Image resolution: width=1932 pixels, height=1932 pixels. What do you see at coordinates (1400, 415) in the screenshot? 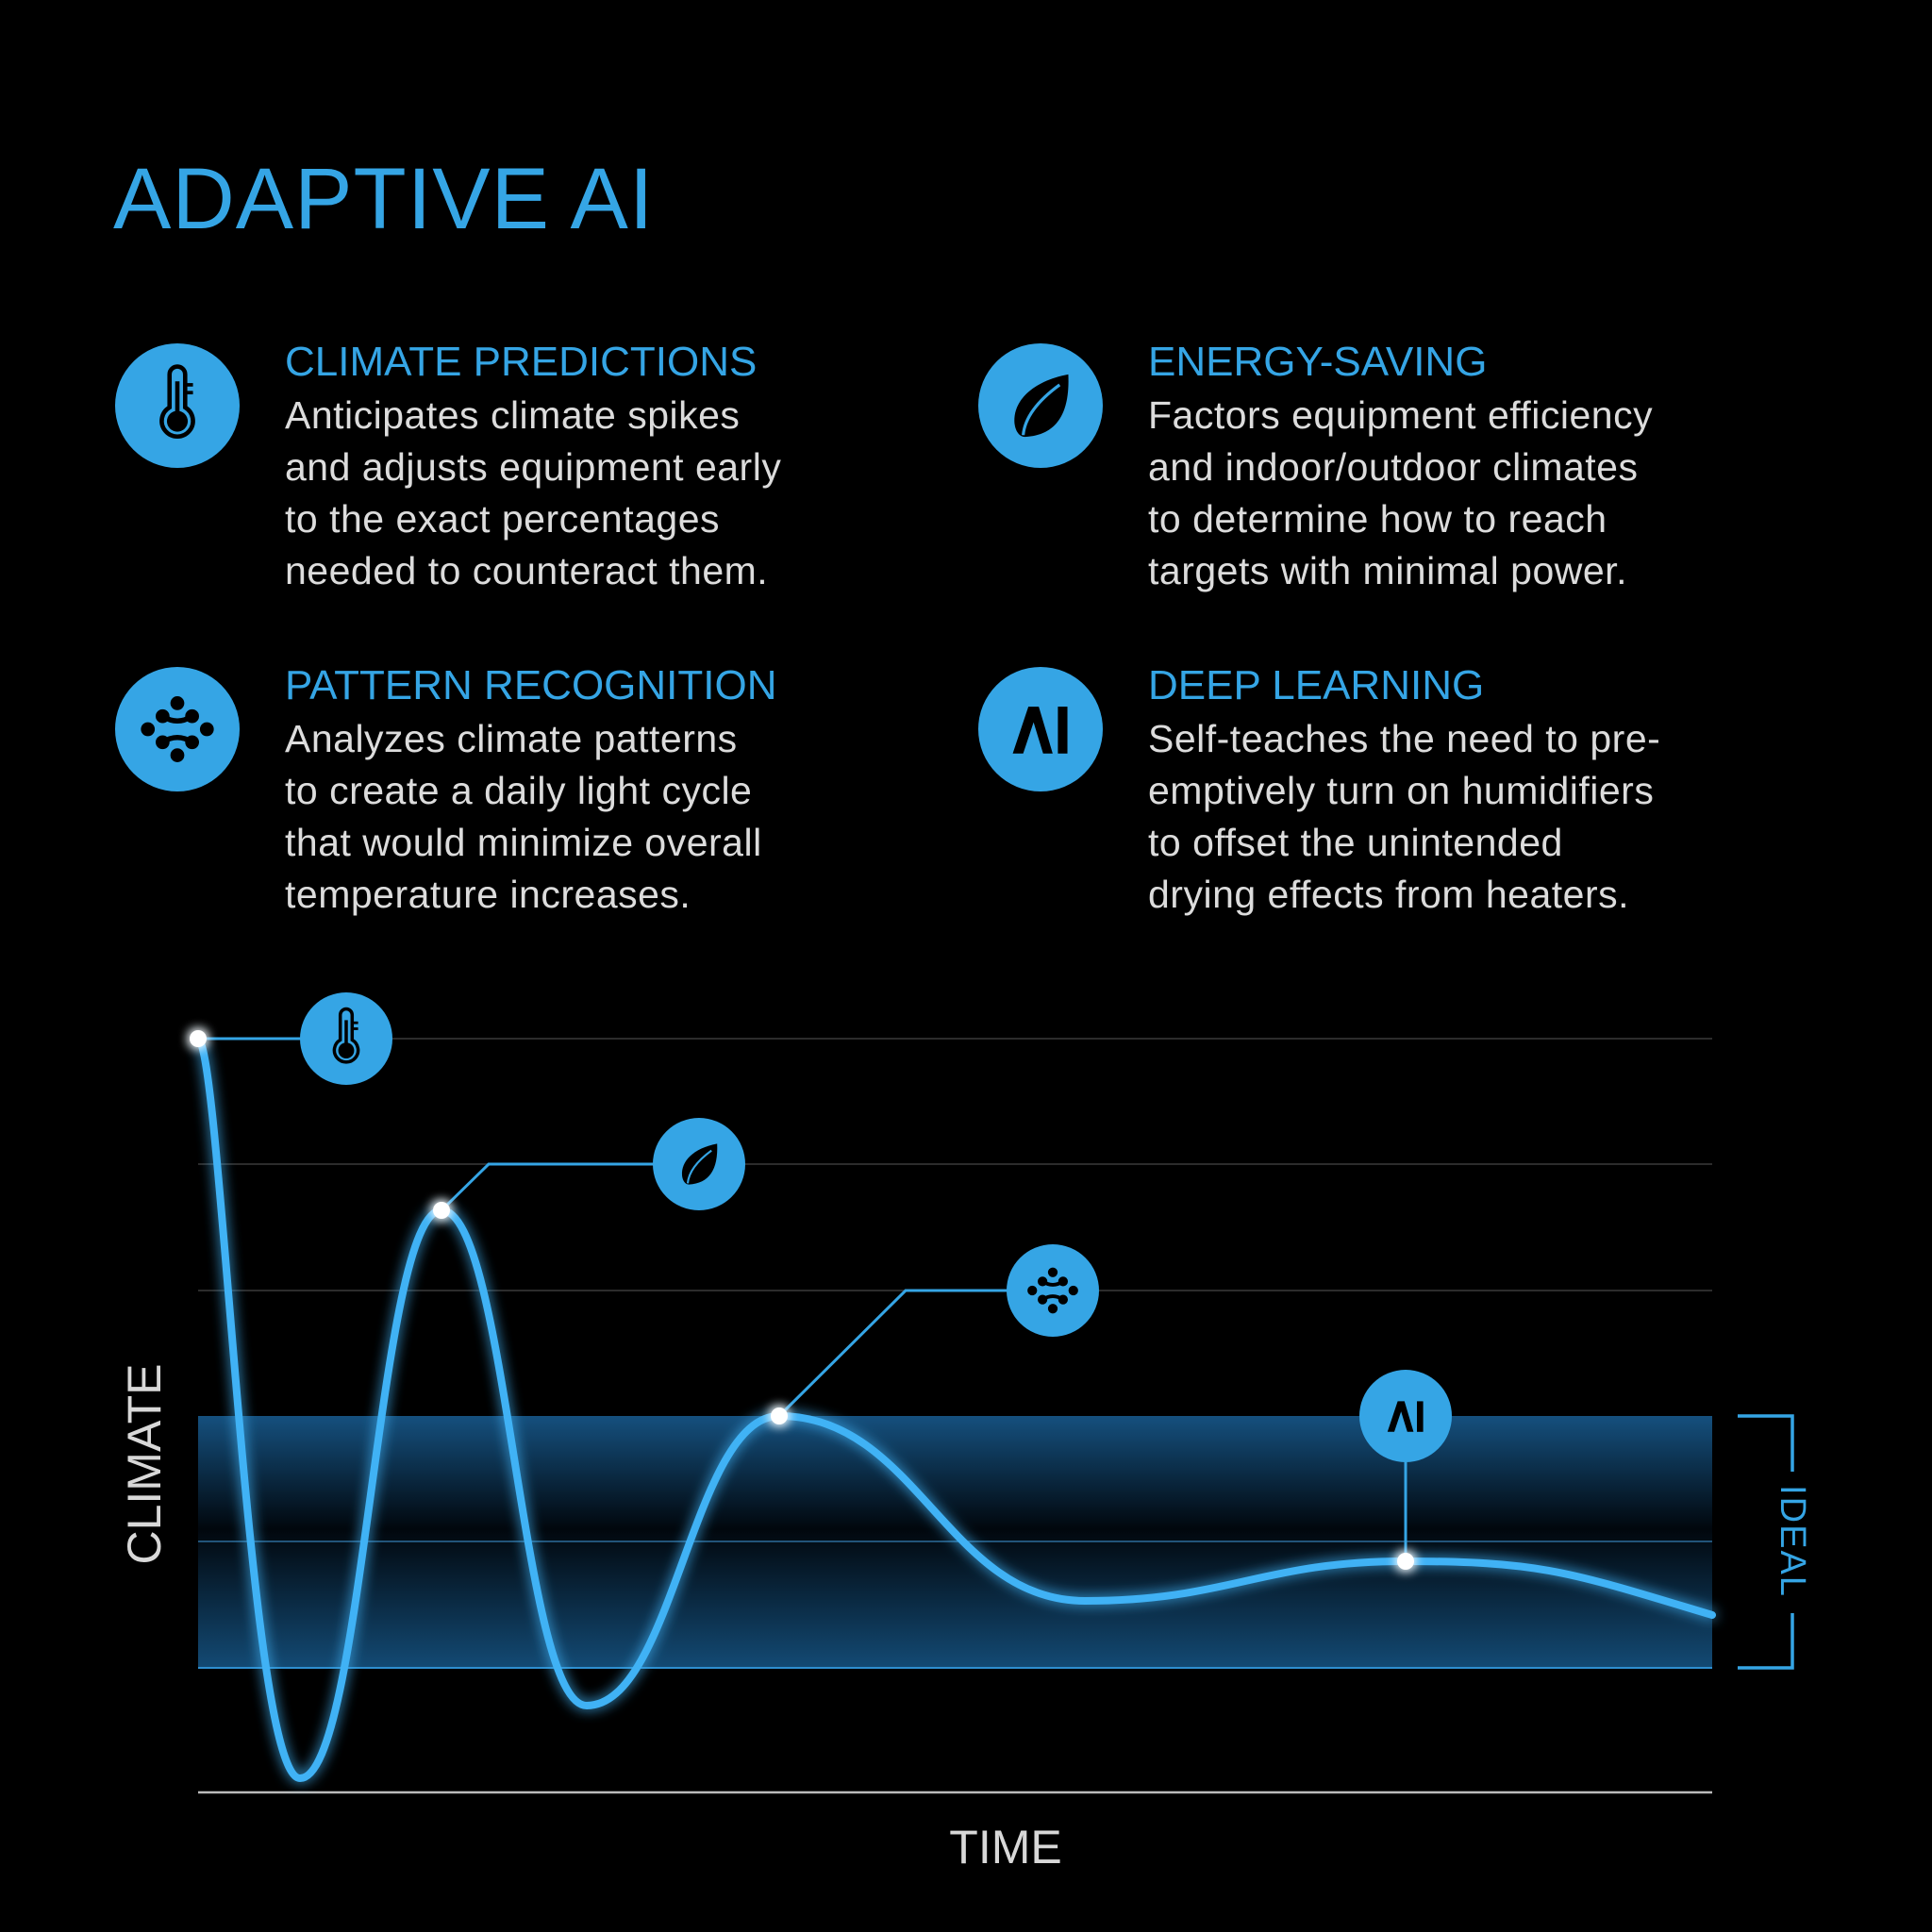
I see `feature-description-line: Factors equipment efficiency` at bounding box center [1400, 415].